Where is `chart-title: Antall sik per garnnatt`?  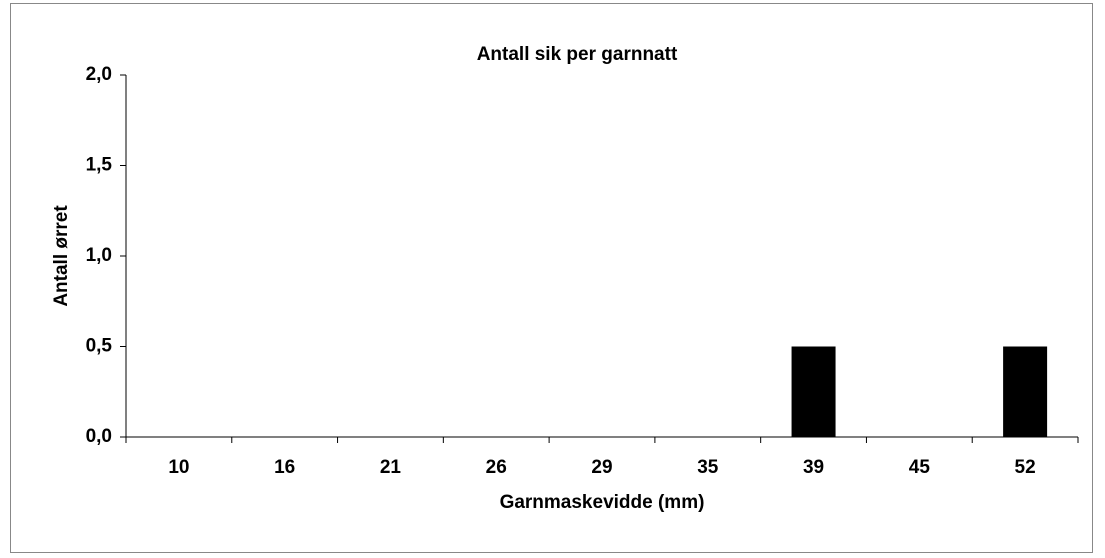
chart-title: Antall sik per garnnatt is located at coordinates (577, 54).